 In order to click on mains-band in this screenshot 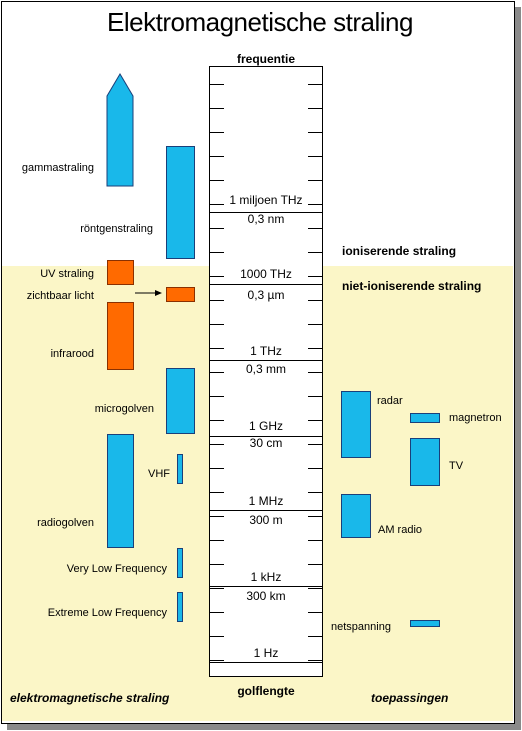, I will do `click(425, 623)`.